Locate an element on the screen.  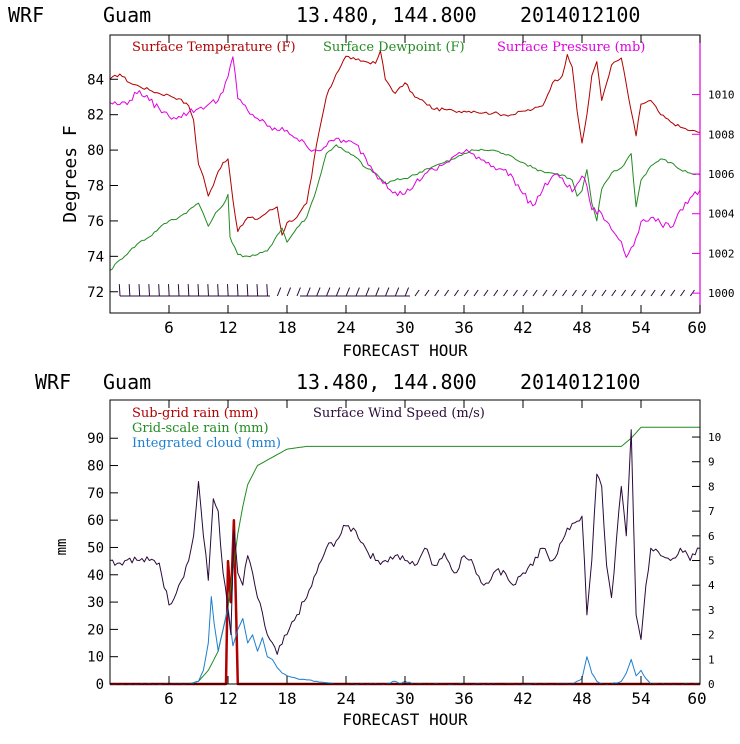
top-x-tick-label: 54 is located at coordinates (640, 327).